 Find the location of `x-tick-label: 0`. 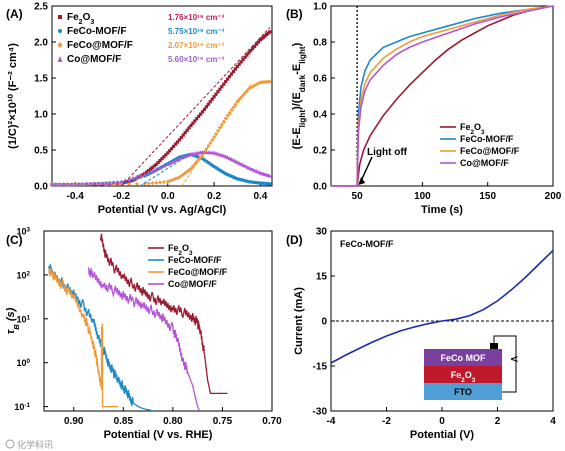

x-tick-label: 0 is located at coordinates (442, 421).